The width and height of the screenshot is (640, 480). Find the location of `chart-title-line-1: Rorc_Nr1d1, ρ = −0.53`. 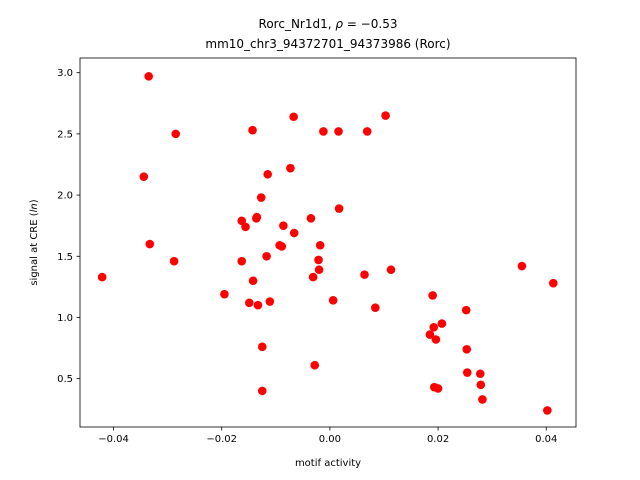

chart-title-line-1: Rorc_Nr1d1, ρ = −0.53 is located at coordinates (328, 24).